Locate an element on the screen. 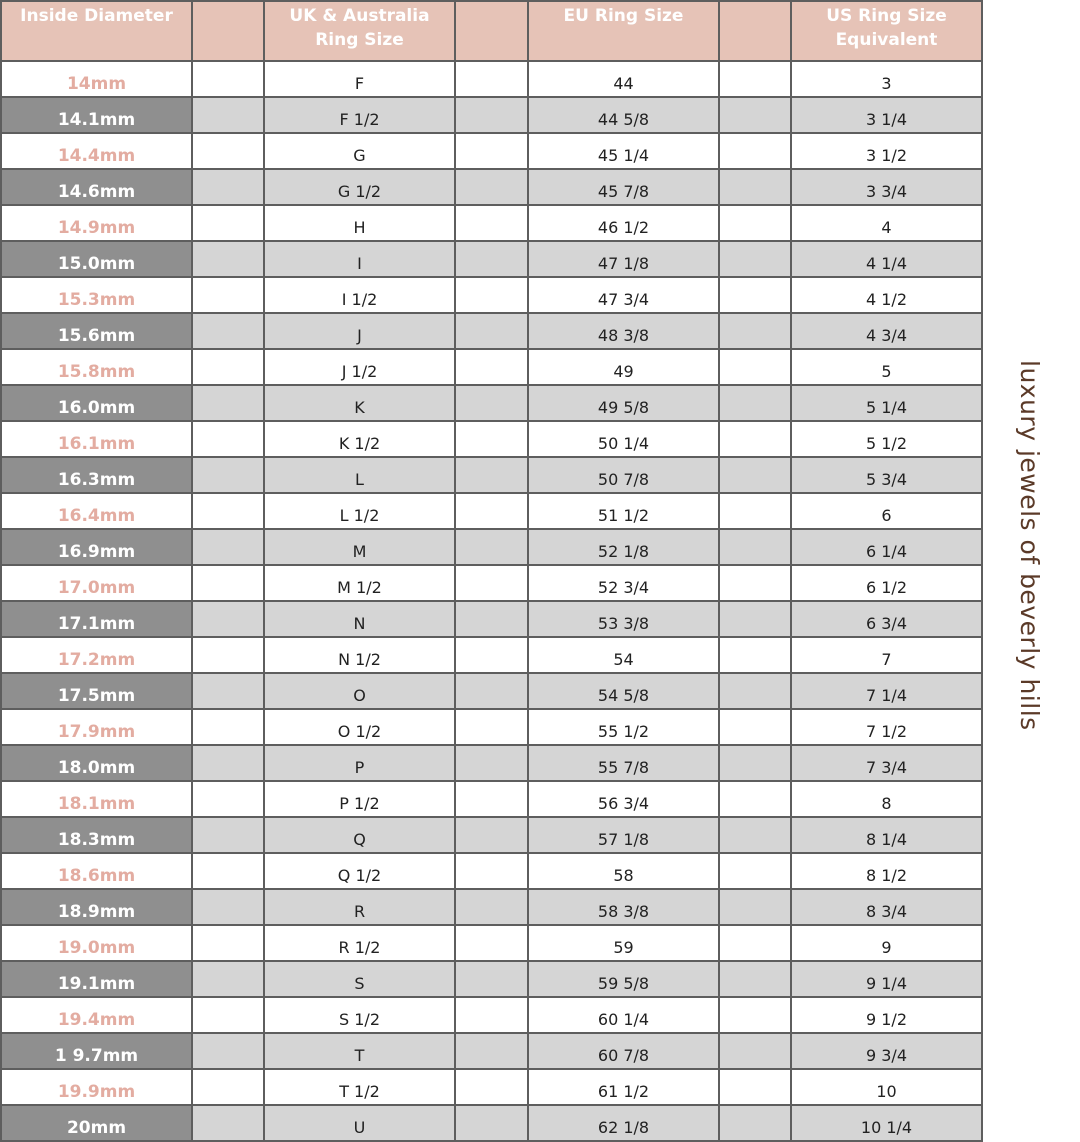 The image size is (1080, 1142). us-size-cell: 5 3/4 is located at coordinates (886, 475).